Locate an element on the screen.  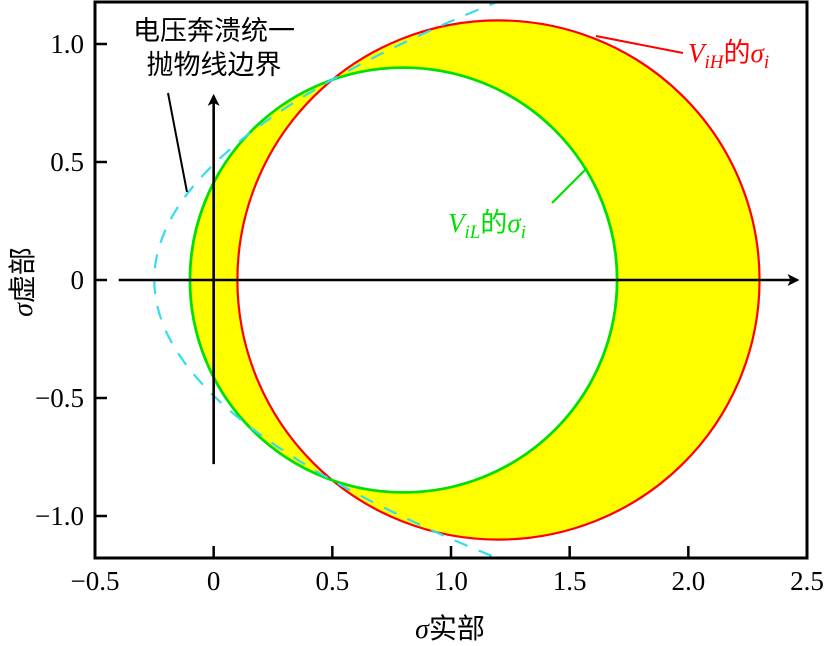
y-tick-label: 0 is located at coordinates (78, 280).